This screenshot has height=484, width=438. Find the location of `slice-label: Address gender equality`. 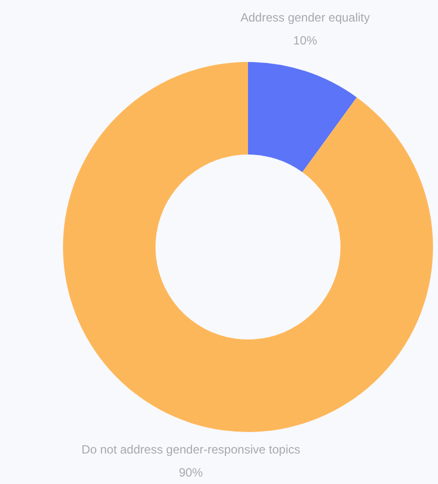

slice-label: Address gender equality is located at coordinates (305, 17).